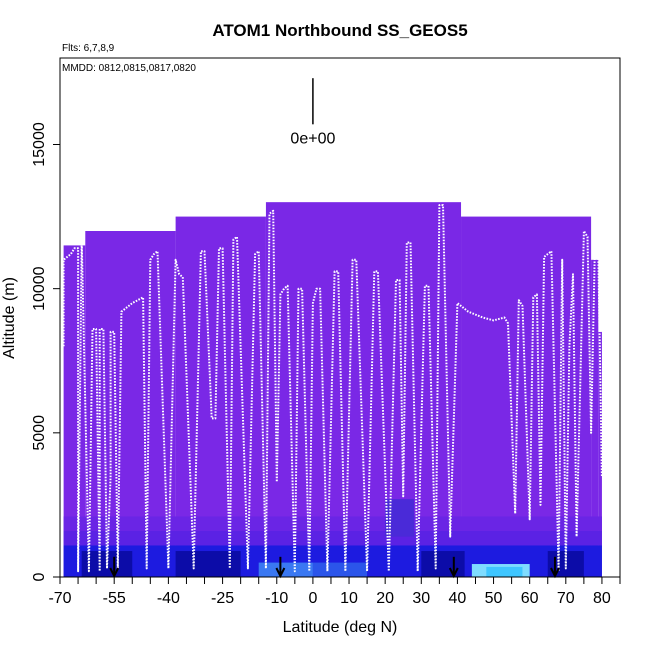 Image resolution: width=650 pixels, height=650 pixels. What do you see at coordinates (334, 591) in the screenshot?
I see `x-axis: -70 -55 -40 -25 -10 0 10 20 30 40 50 60 70 80` at bounding box center [334, 591].